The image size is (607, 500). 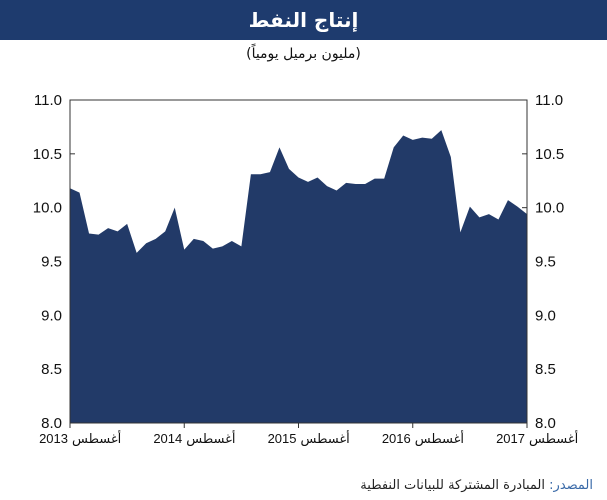 What do you see at coordinates (453, 485) in the screenshot?
I see `source-text: المبادرة المشتركة للبيانات النفطية` at bounding box center [453, 485].